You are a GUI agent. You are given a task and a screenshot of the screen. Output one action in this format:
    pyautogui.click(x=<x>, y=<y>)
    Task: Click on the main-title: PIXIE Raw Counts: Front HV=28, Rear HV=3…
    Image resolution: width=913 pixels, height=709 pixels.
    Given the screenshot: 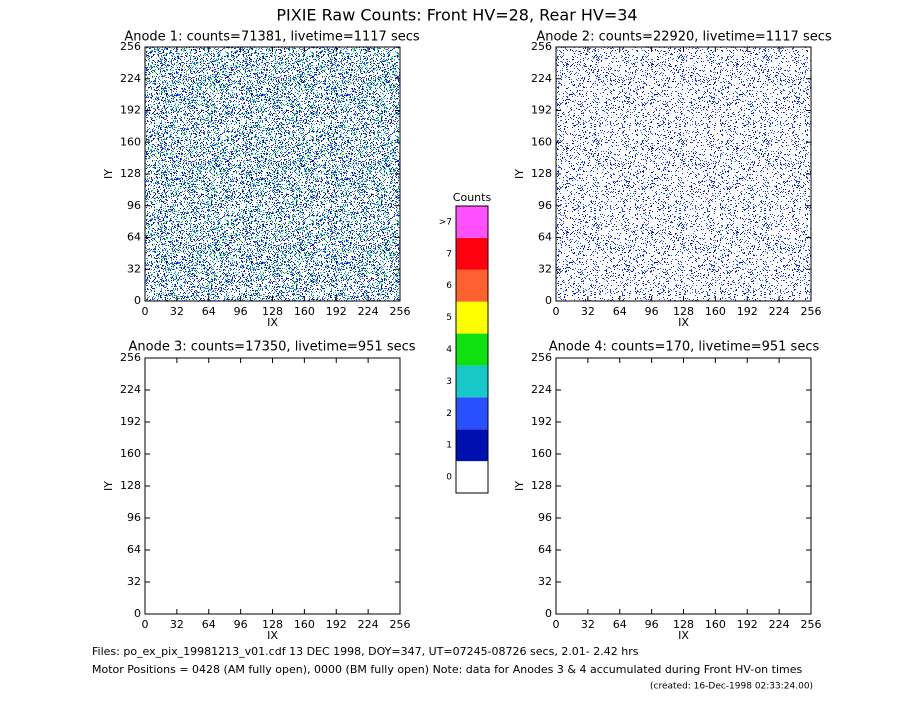 What is the action you would take?
    pyautogui.click(x=456, y=15)
    